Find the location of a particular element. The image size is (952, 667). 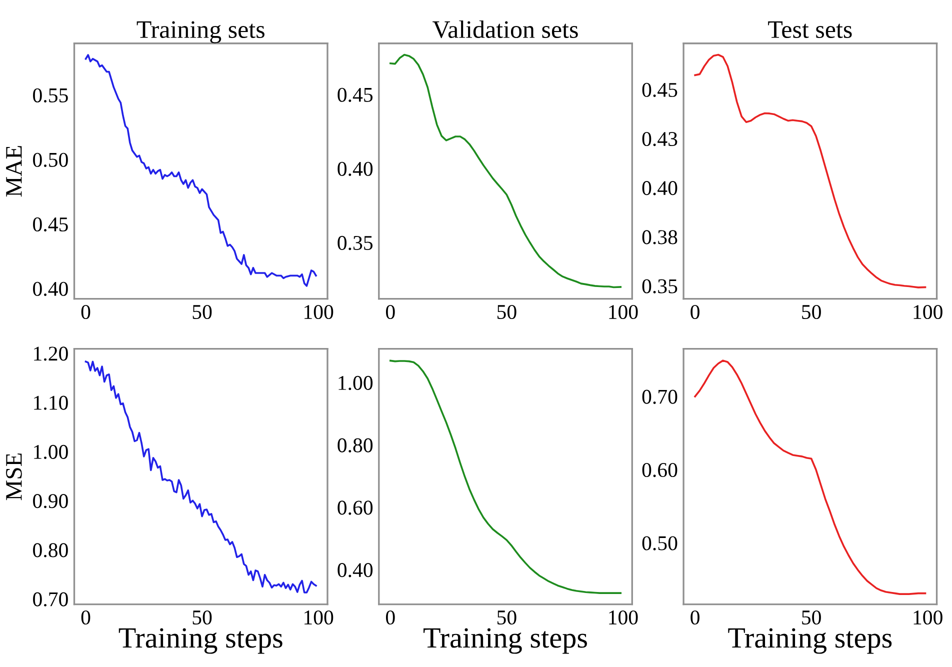

y-tick-label: 1.10 is located at coordinates (51, 403).